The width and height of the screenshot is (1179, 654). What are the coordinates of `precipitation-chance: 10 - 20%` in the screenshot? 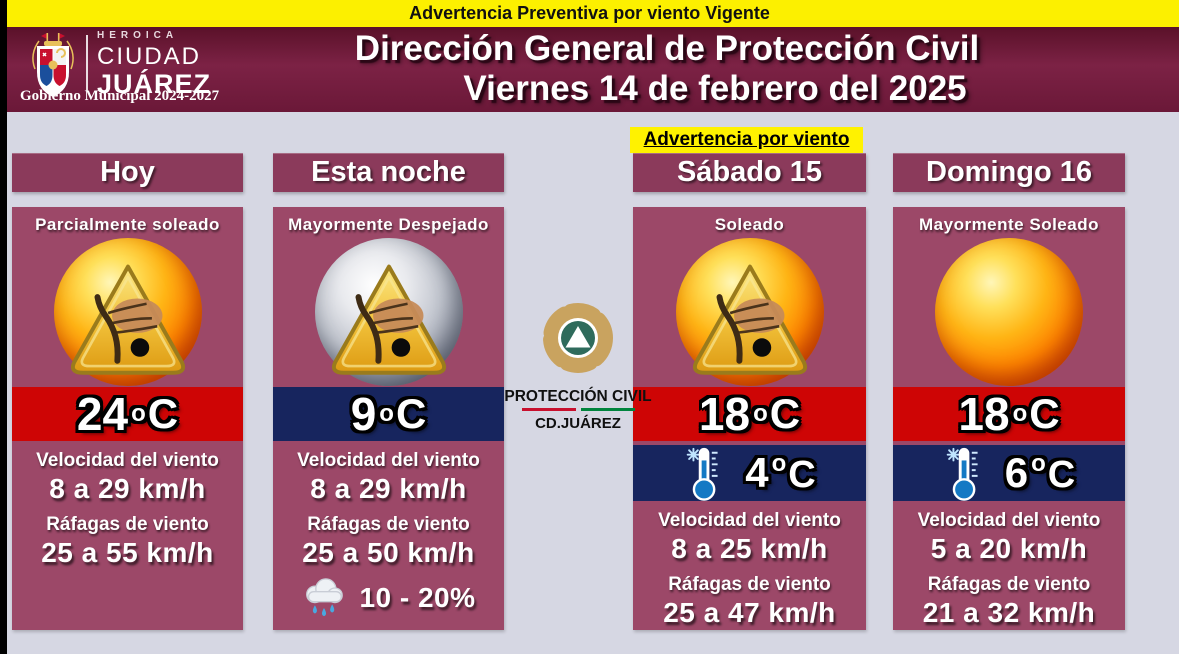 It's located at (417, 597).